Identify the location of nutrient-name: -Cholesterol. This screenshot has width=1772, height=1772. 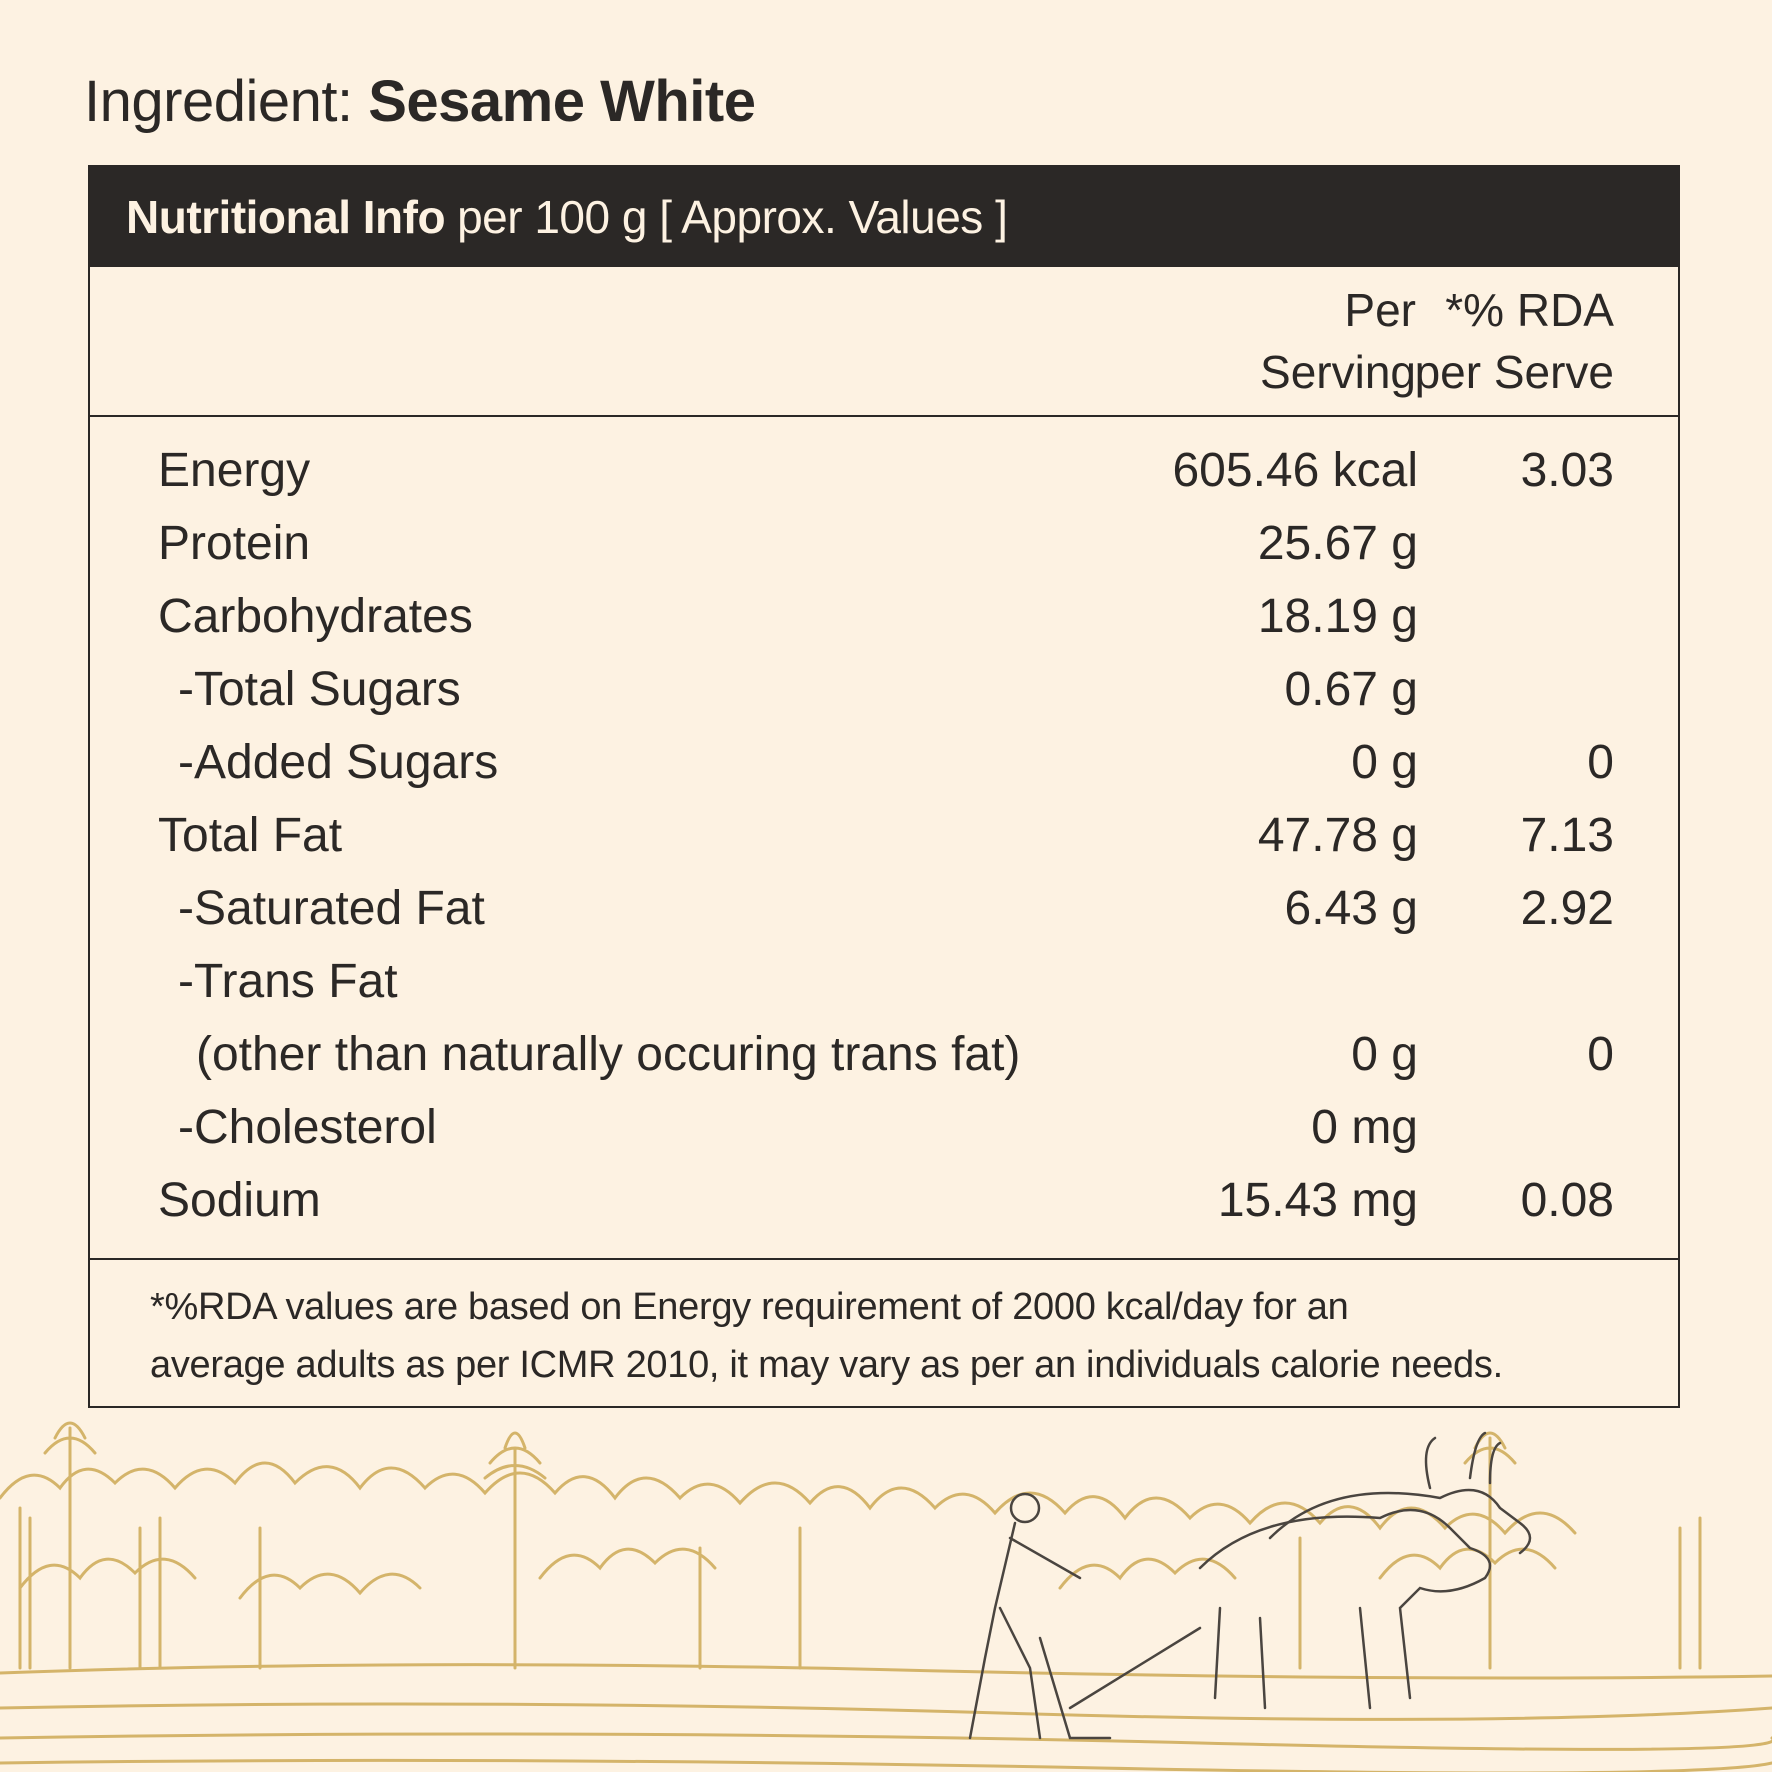
(307, 1127).